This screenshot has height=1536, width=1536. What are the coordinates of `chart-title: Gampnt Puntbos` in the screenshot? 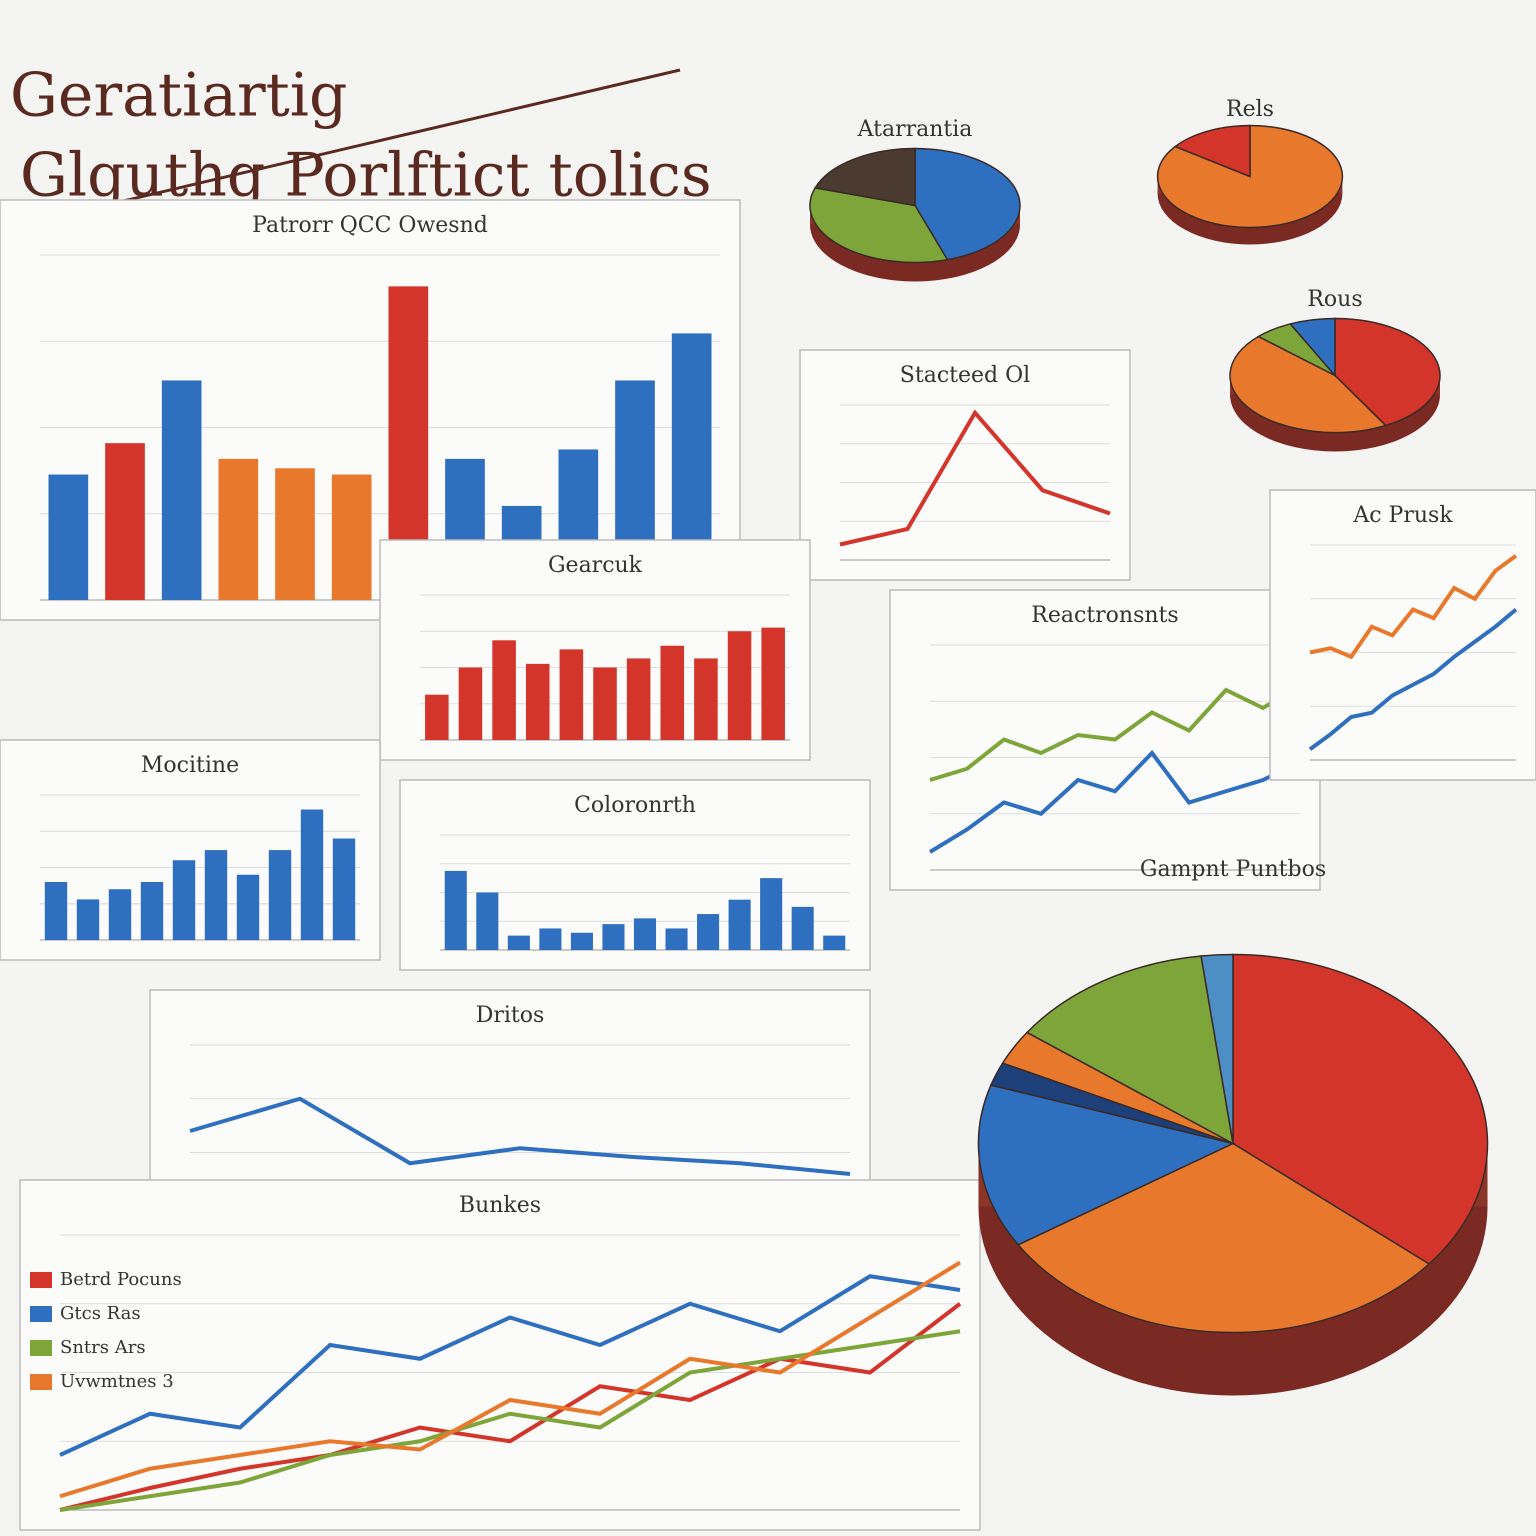 It's located at (1233, 869).